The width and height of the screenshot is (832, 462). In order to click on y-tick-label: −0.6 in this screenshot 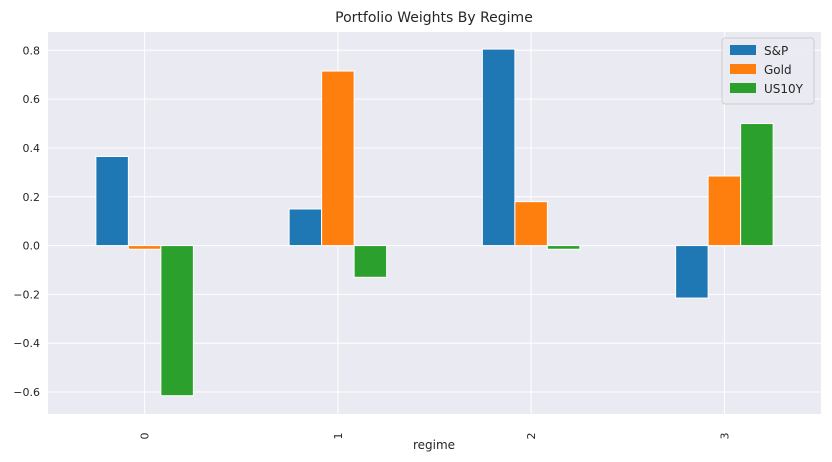, I will do `click(26, 392)`.